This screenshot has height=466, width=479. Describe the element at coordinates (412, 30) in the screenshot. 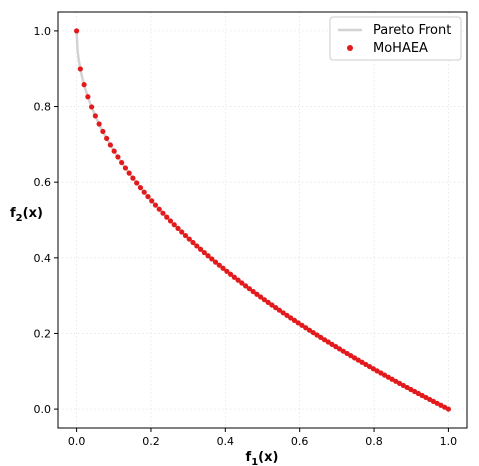

I see `legend-pareto-label: Pareto Front` at that location.